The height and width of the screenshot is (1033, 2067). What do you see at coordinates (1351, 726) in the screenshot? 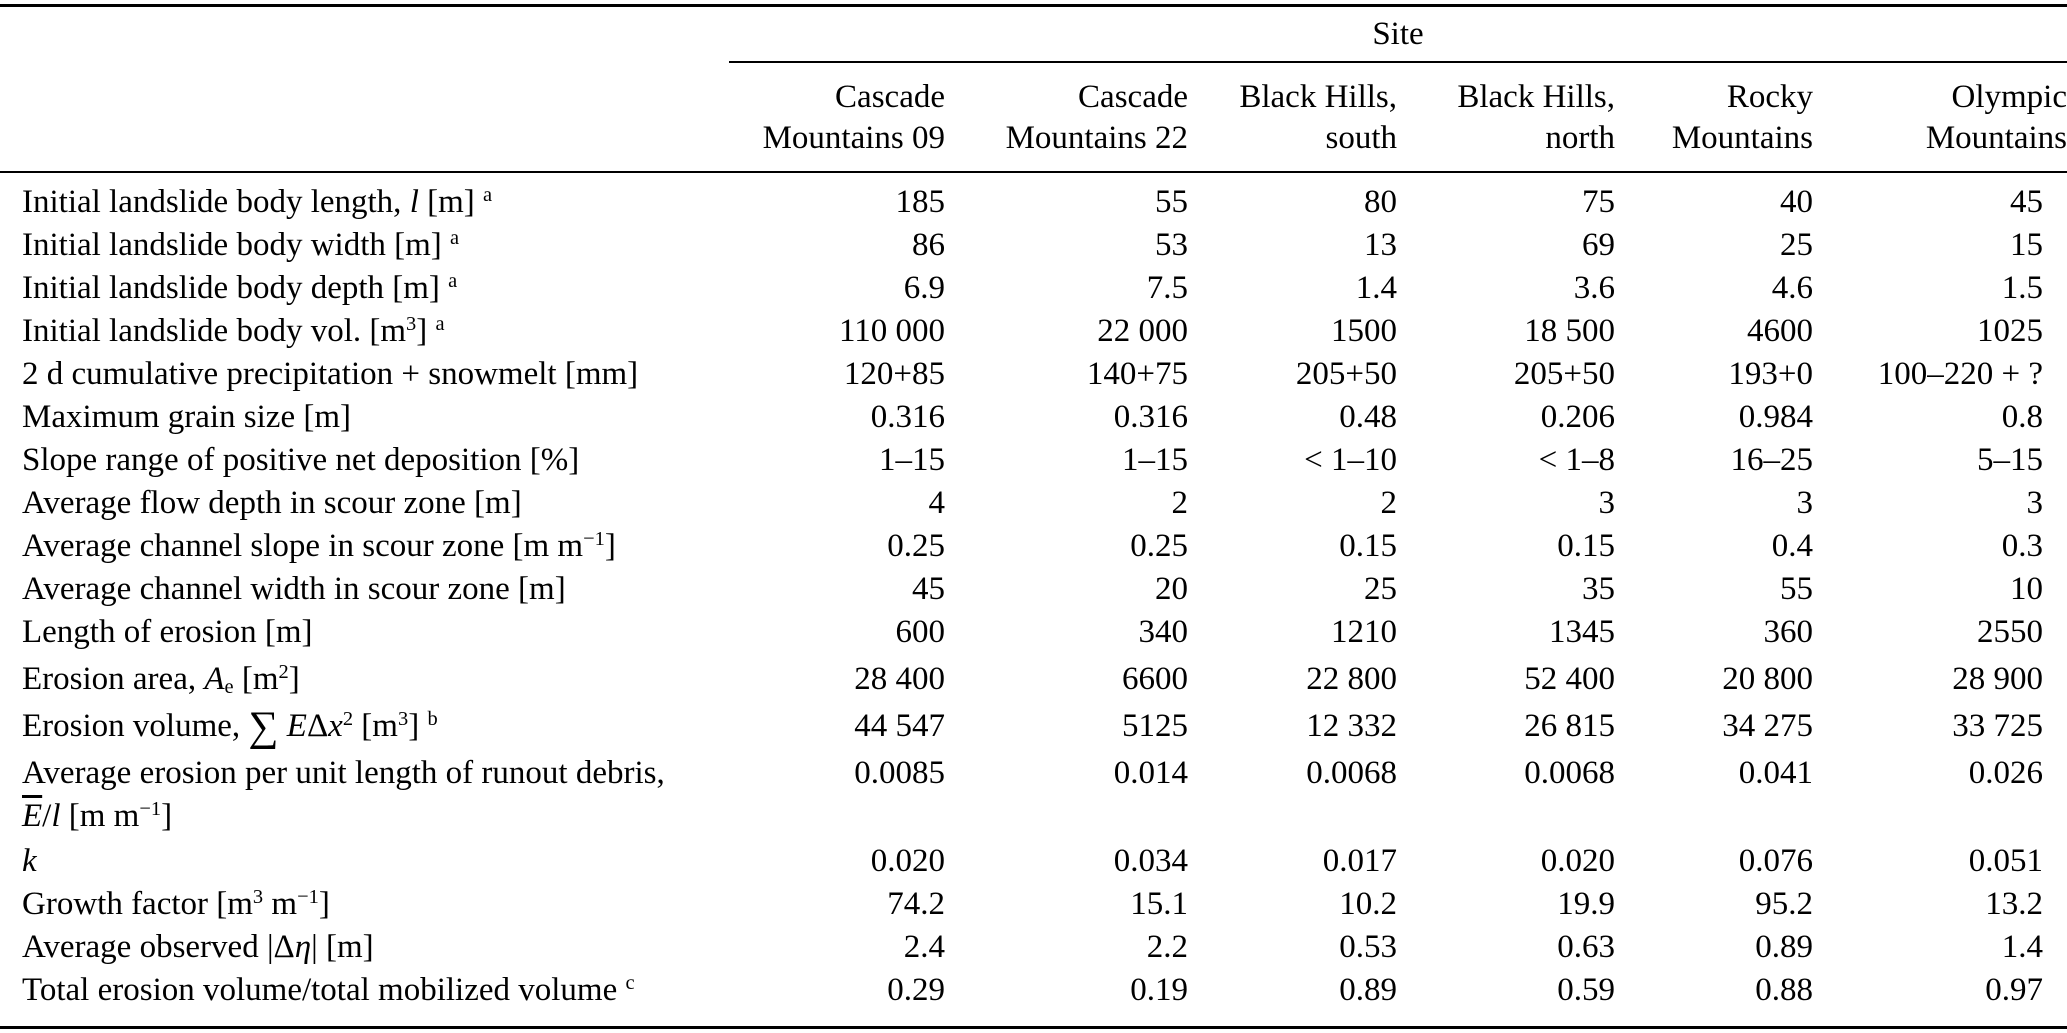
I see `value-cell: 12 332` at bounding box center [1351, 726].